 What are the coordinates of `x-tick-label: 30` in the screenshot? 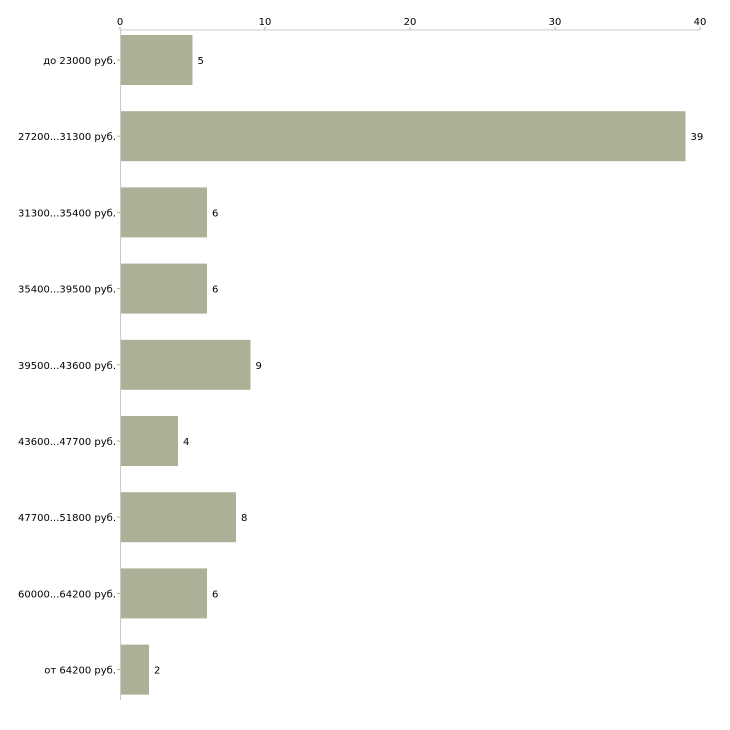 It's located at (555, 22).